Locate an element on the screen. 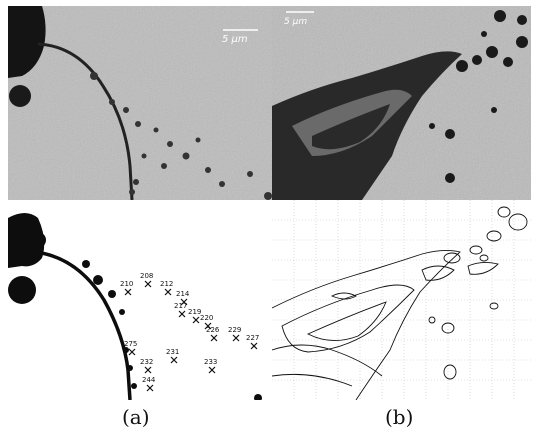 The height and width of the screenshot is (439, 538). marker-label: 244 is located at coordinates (149, 380).